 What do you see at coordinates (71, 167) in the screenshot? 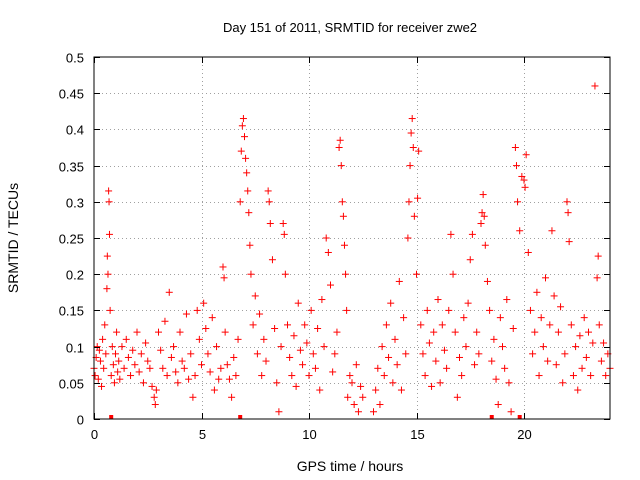
I see `y-tick-label: 0.35` at bounding box center [71, 167].